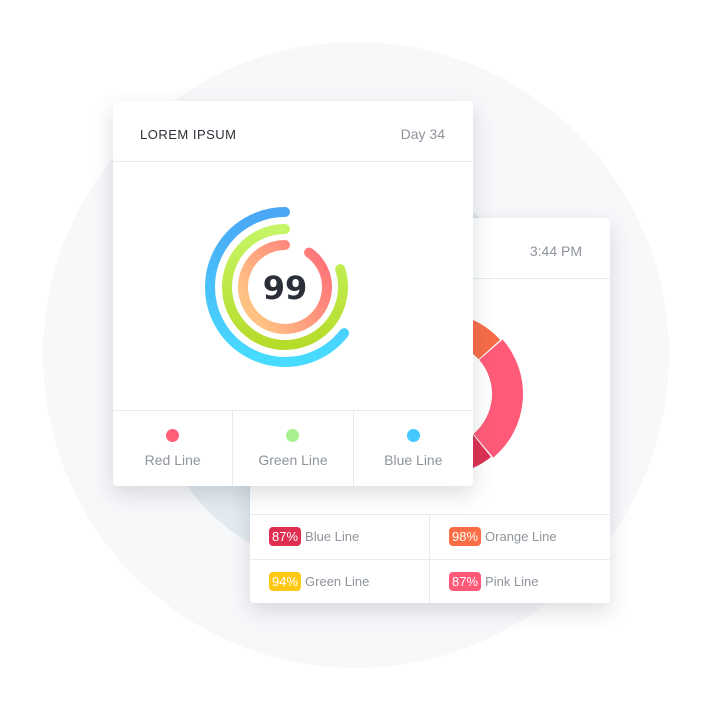  I want to click on stat-item: 87% Pink Line, so click(520, 582).